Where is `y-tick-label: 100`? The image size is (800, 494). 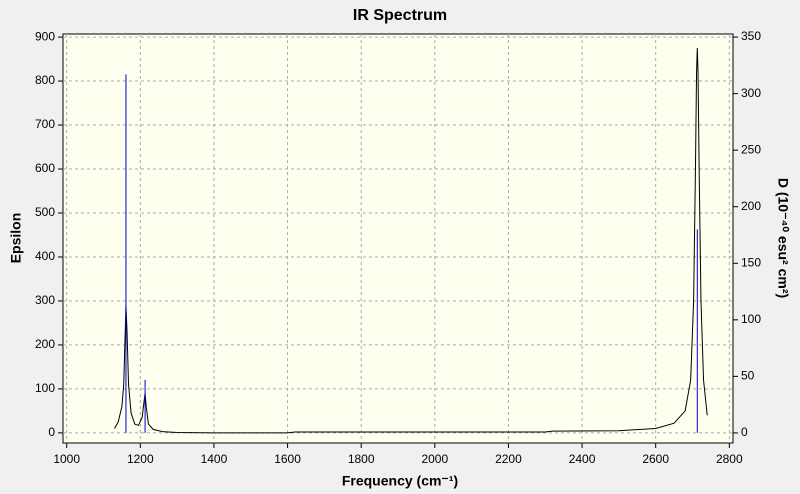
y-tick-label: 100 is located at coordinates (45, 388).